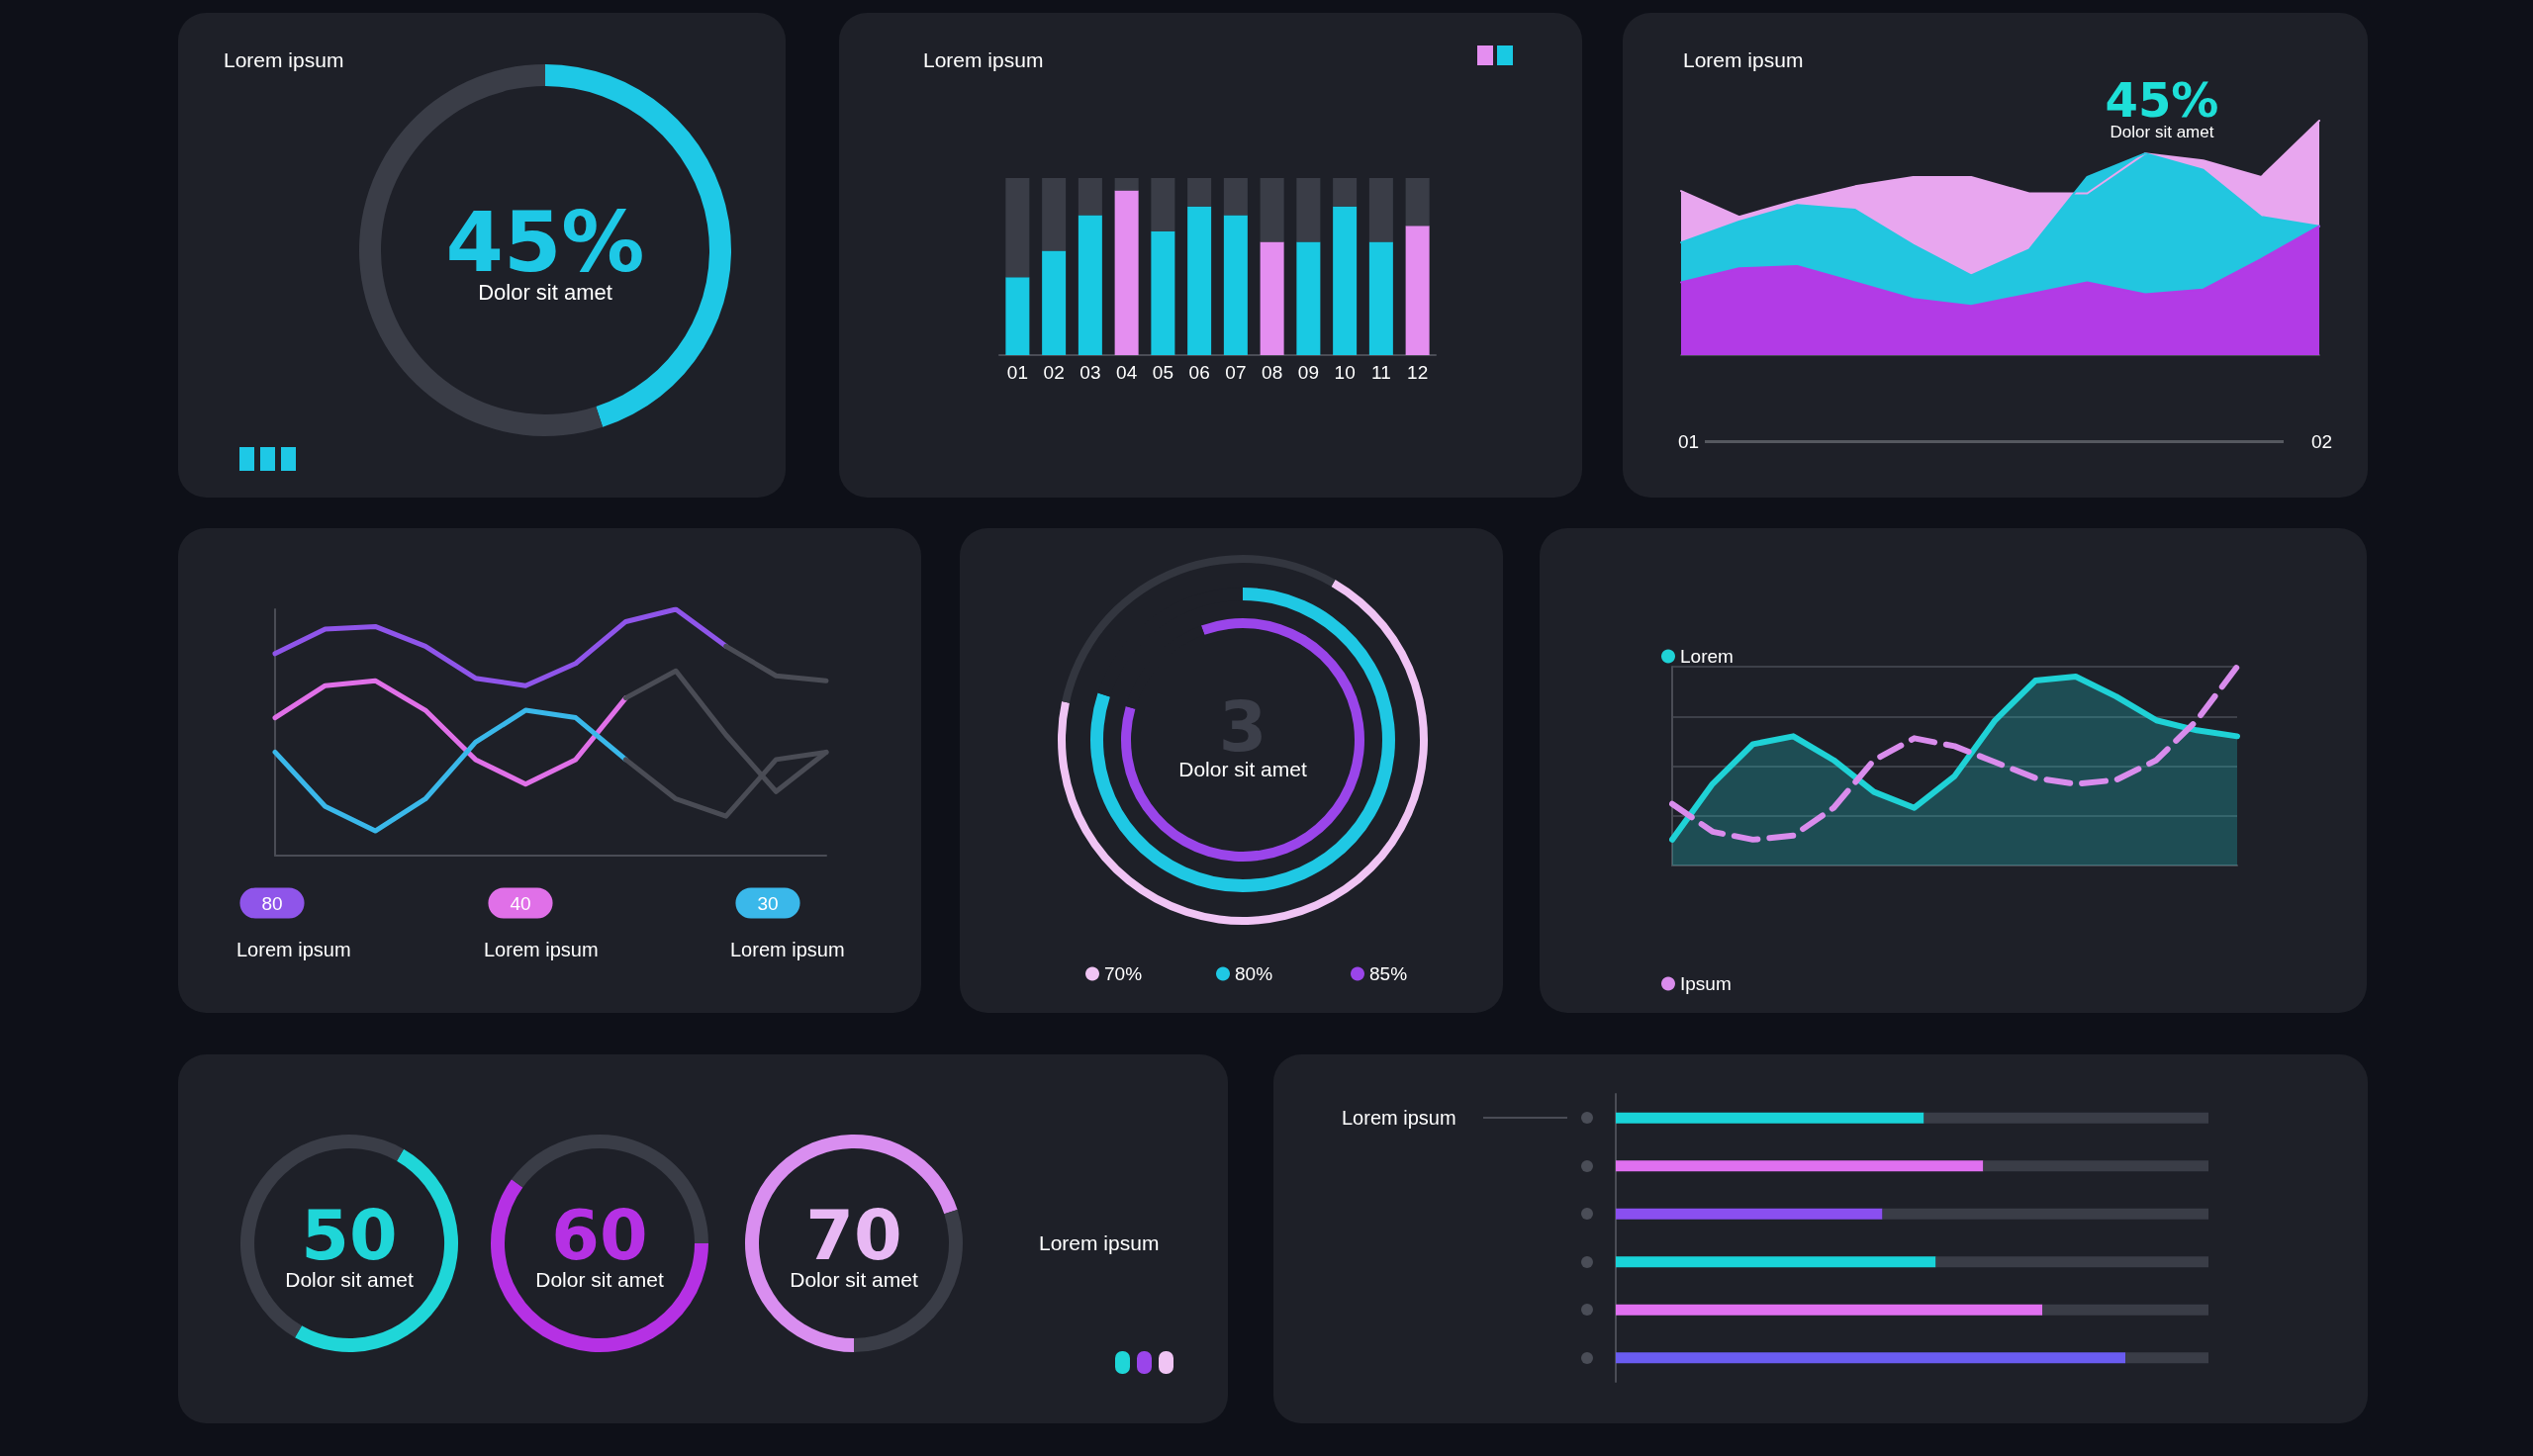 The height and width of the screenshot is (1456, 2533). I want to click on text: 40, so click(520, 903).